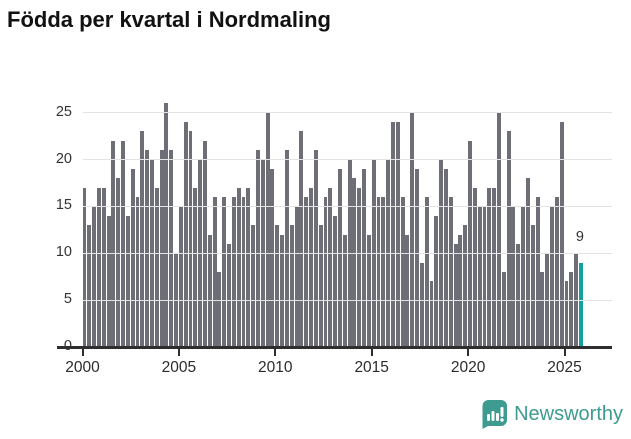 The width and height of the screenshot is (631, 439). What do you see at coordinates (82, 367) in the screenshot?
I see `x-axis-tick-label: 2000` at bounding box center [82, 367].